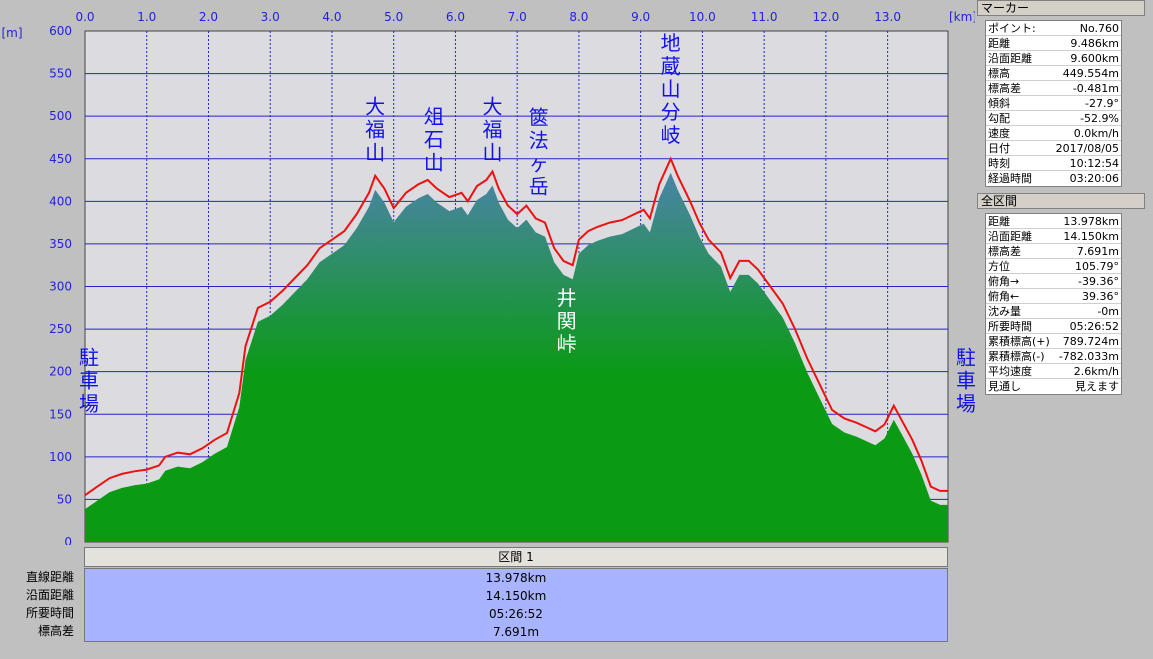 The width and height of the screenshot is (1153, 659). Describe the element at coordinates (55, 631) in the screenshot. I see `segment-label: 標高差` at that location.